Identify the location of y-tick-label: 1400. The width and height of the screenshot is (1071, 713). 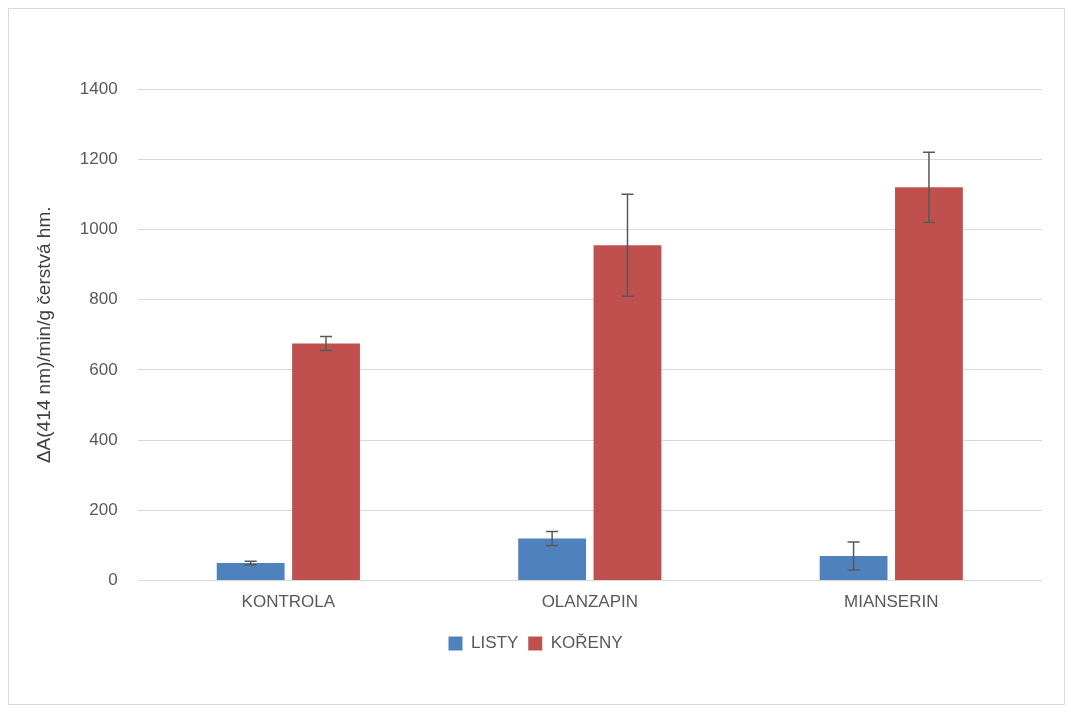
(98, 88).